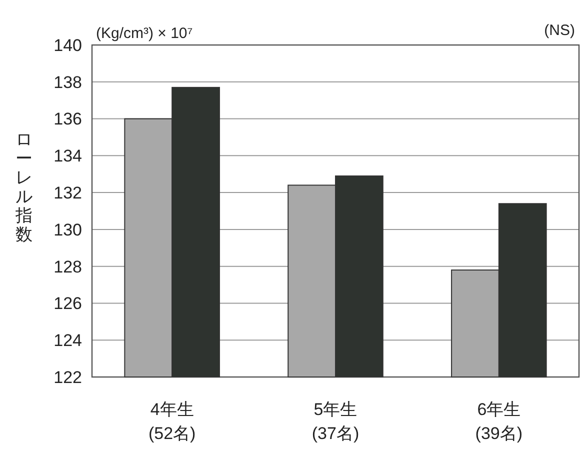 Image resolution: width=583 pixels, height=450 pixels. Describe the element at coordinates (68, 193) in the screenshot. I see `y-tick-label: 132` at that location.